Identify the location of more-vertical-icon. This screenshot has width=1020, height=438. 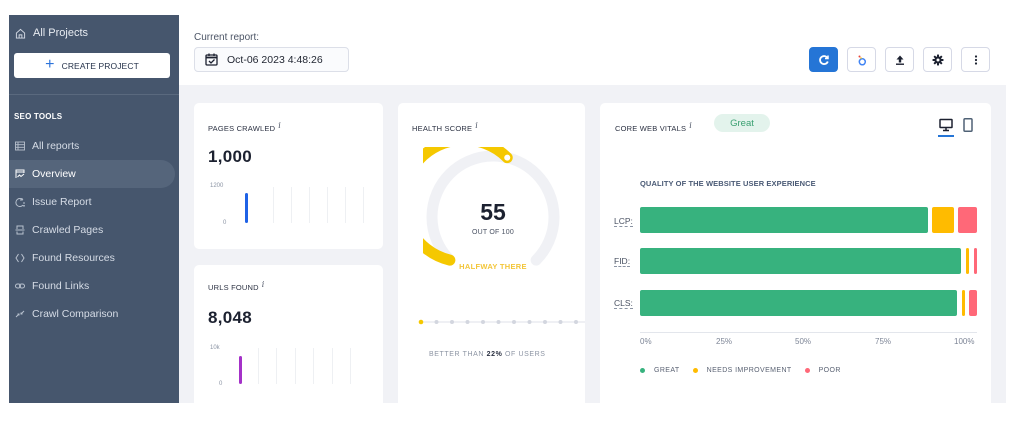
(975, 59).